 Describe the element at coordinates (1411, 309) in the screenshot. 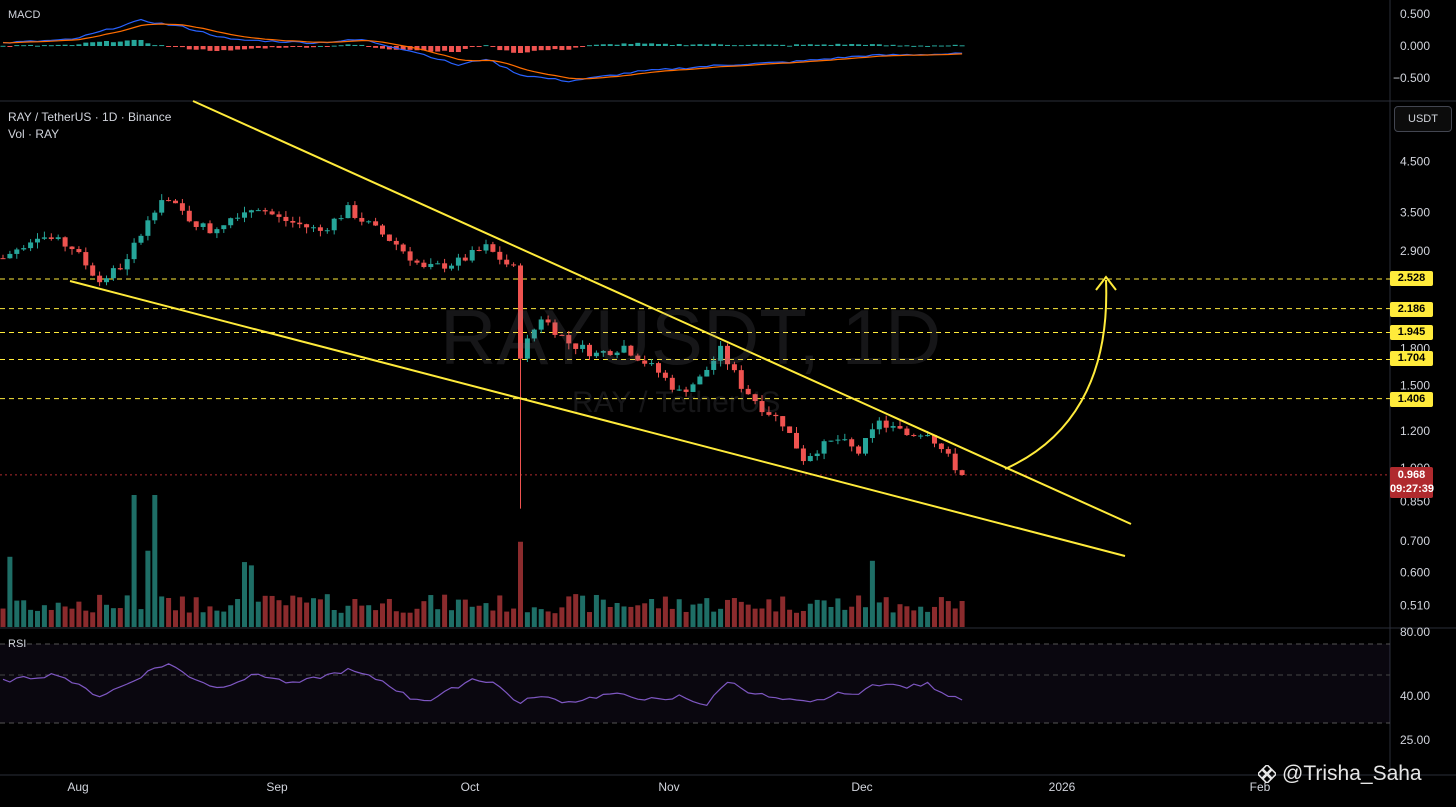

I see `level-tag: 2.186` at that location.